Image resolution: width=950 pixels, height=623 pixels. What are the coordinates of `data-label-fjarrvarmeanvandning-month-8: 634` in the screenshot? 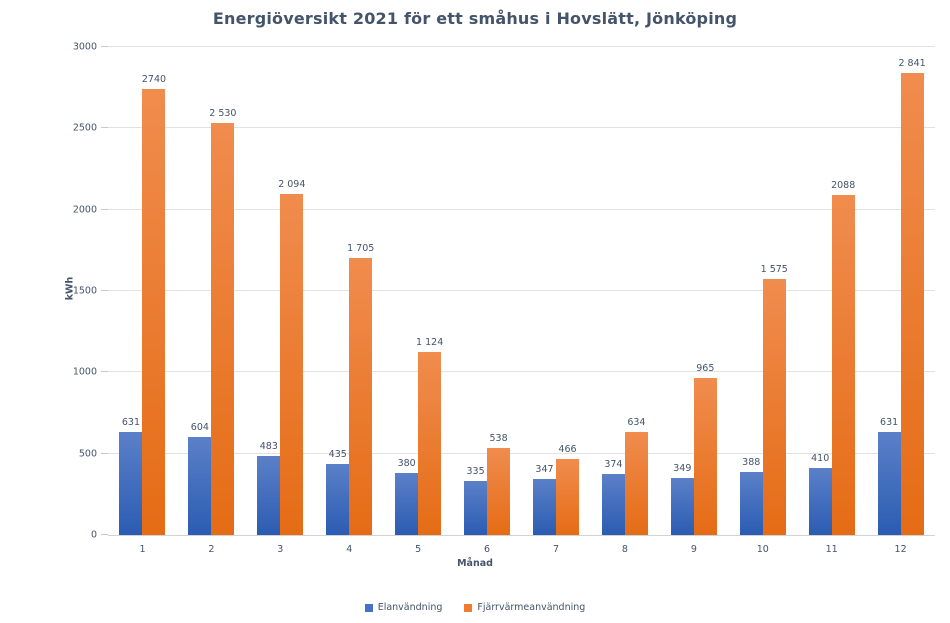 It's located at (636, 422).